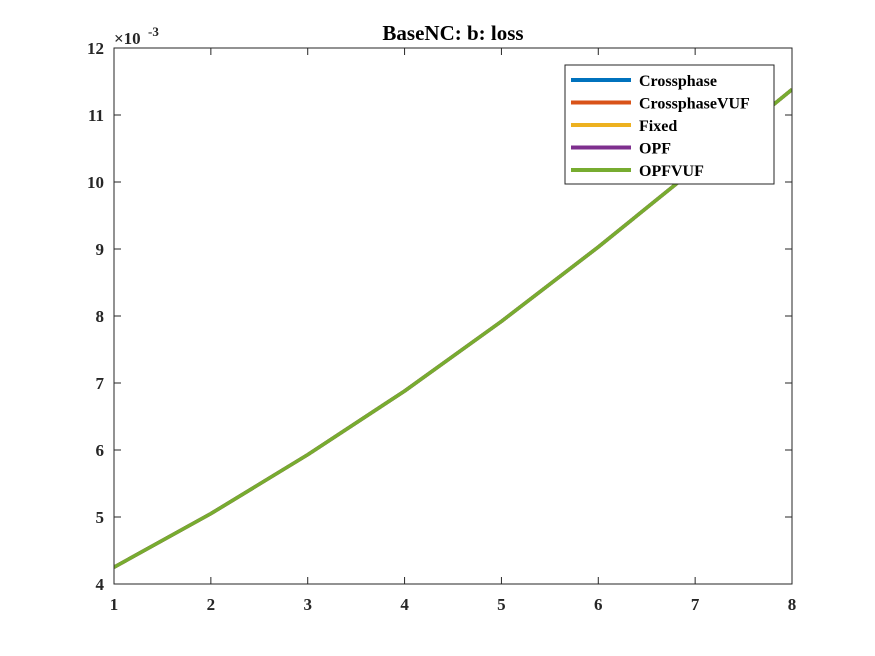 The image size is (875, 656). I want to click on x-tick-label: 5, so click(501, 604).